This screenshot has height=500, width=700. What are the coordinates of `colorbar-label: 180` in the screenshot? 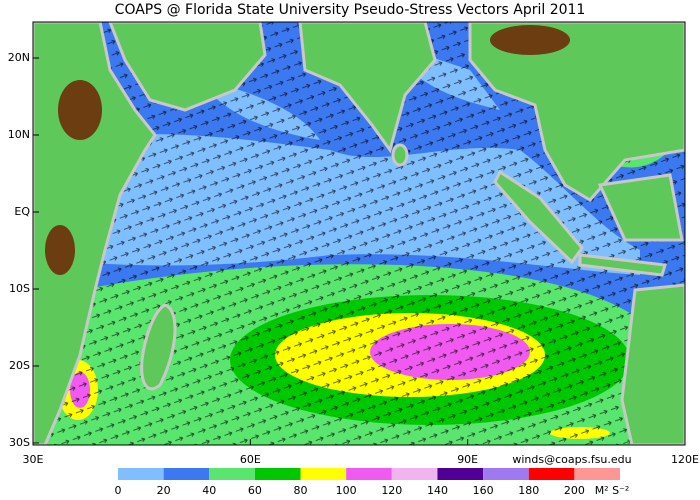 It's located at (528, 490).